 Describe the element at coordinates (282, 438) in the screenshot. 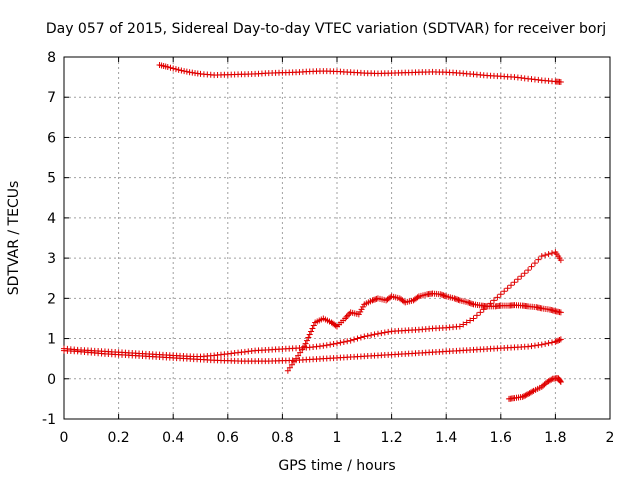

I see `x-tick-label: 0.8` at that location.